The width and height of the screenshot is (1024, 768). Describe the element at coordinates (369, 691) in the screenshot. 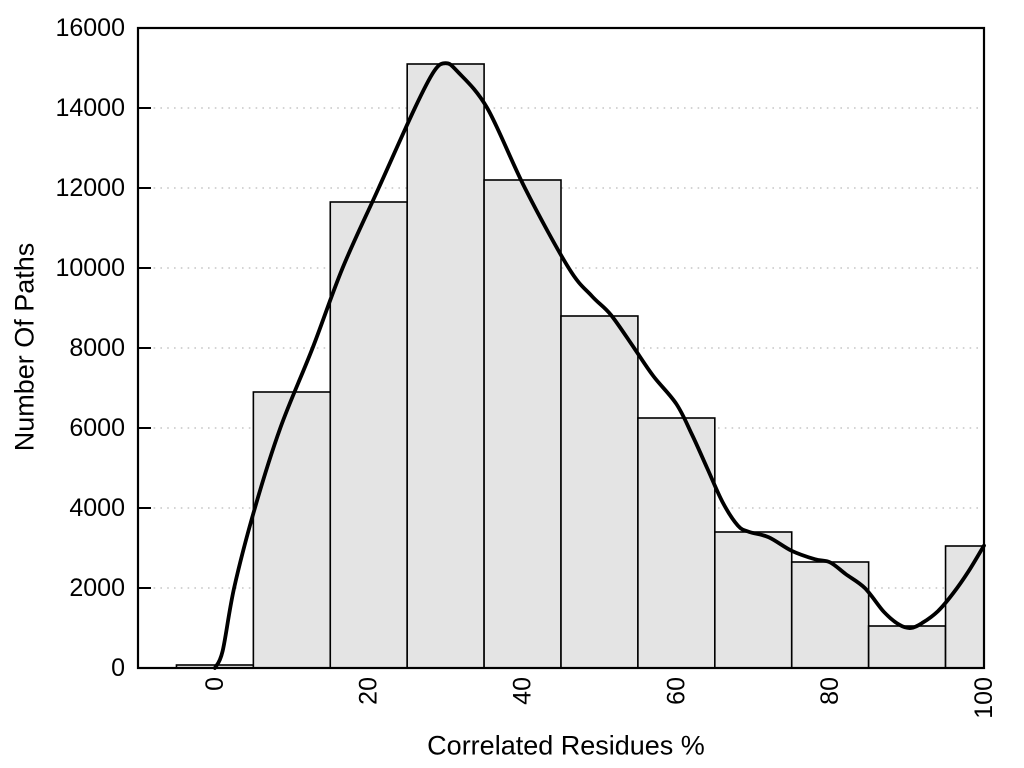

I see `x-tick-label: 20` at that location.